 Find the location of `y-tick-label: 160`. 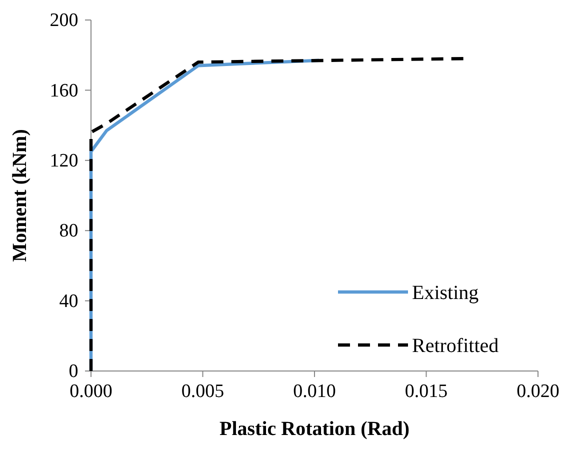

y-tick-label: 160 is located at coordinates (64, 91).